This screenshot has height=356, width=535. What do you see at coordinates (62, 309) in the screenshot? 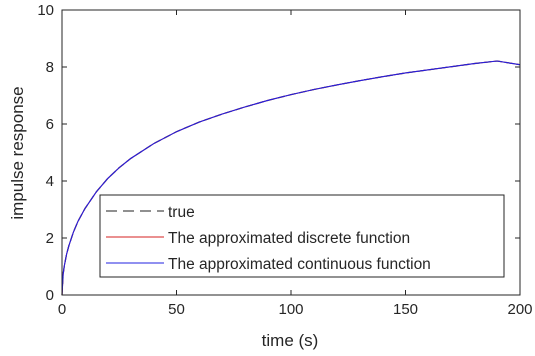
I see `x-tick-label: 0` at bounding box center [62, 309].